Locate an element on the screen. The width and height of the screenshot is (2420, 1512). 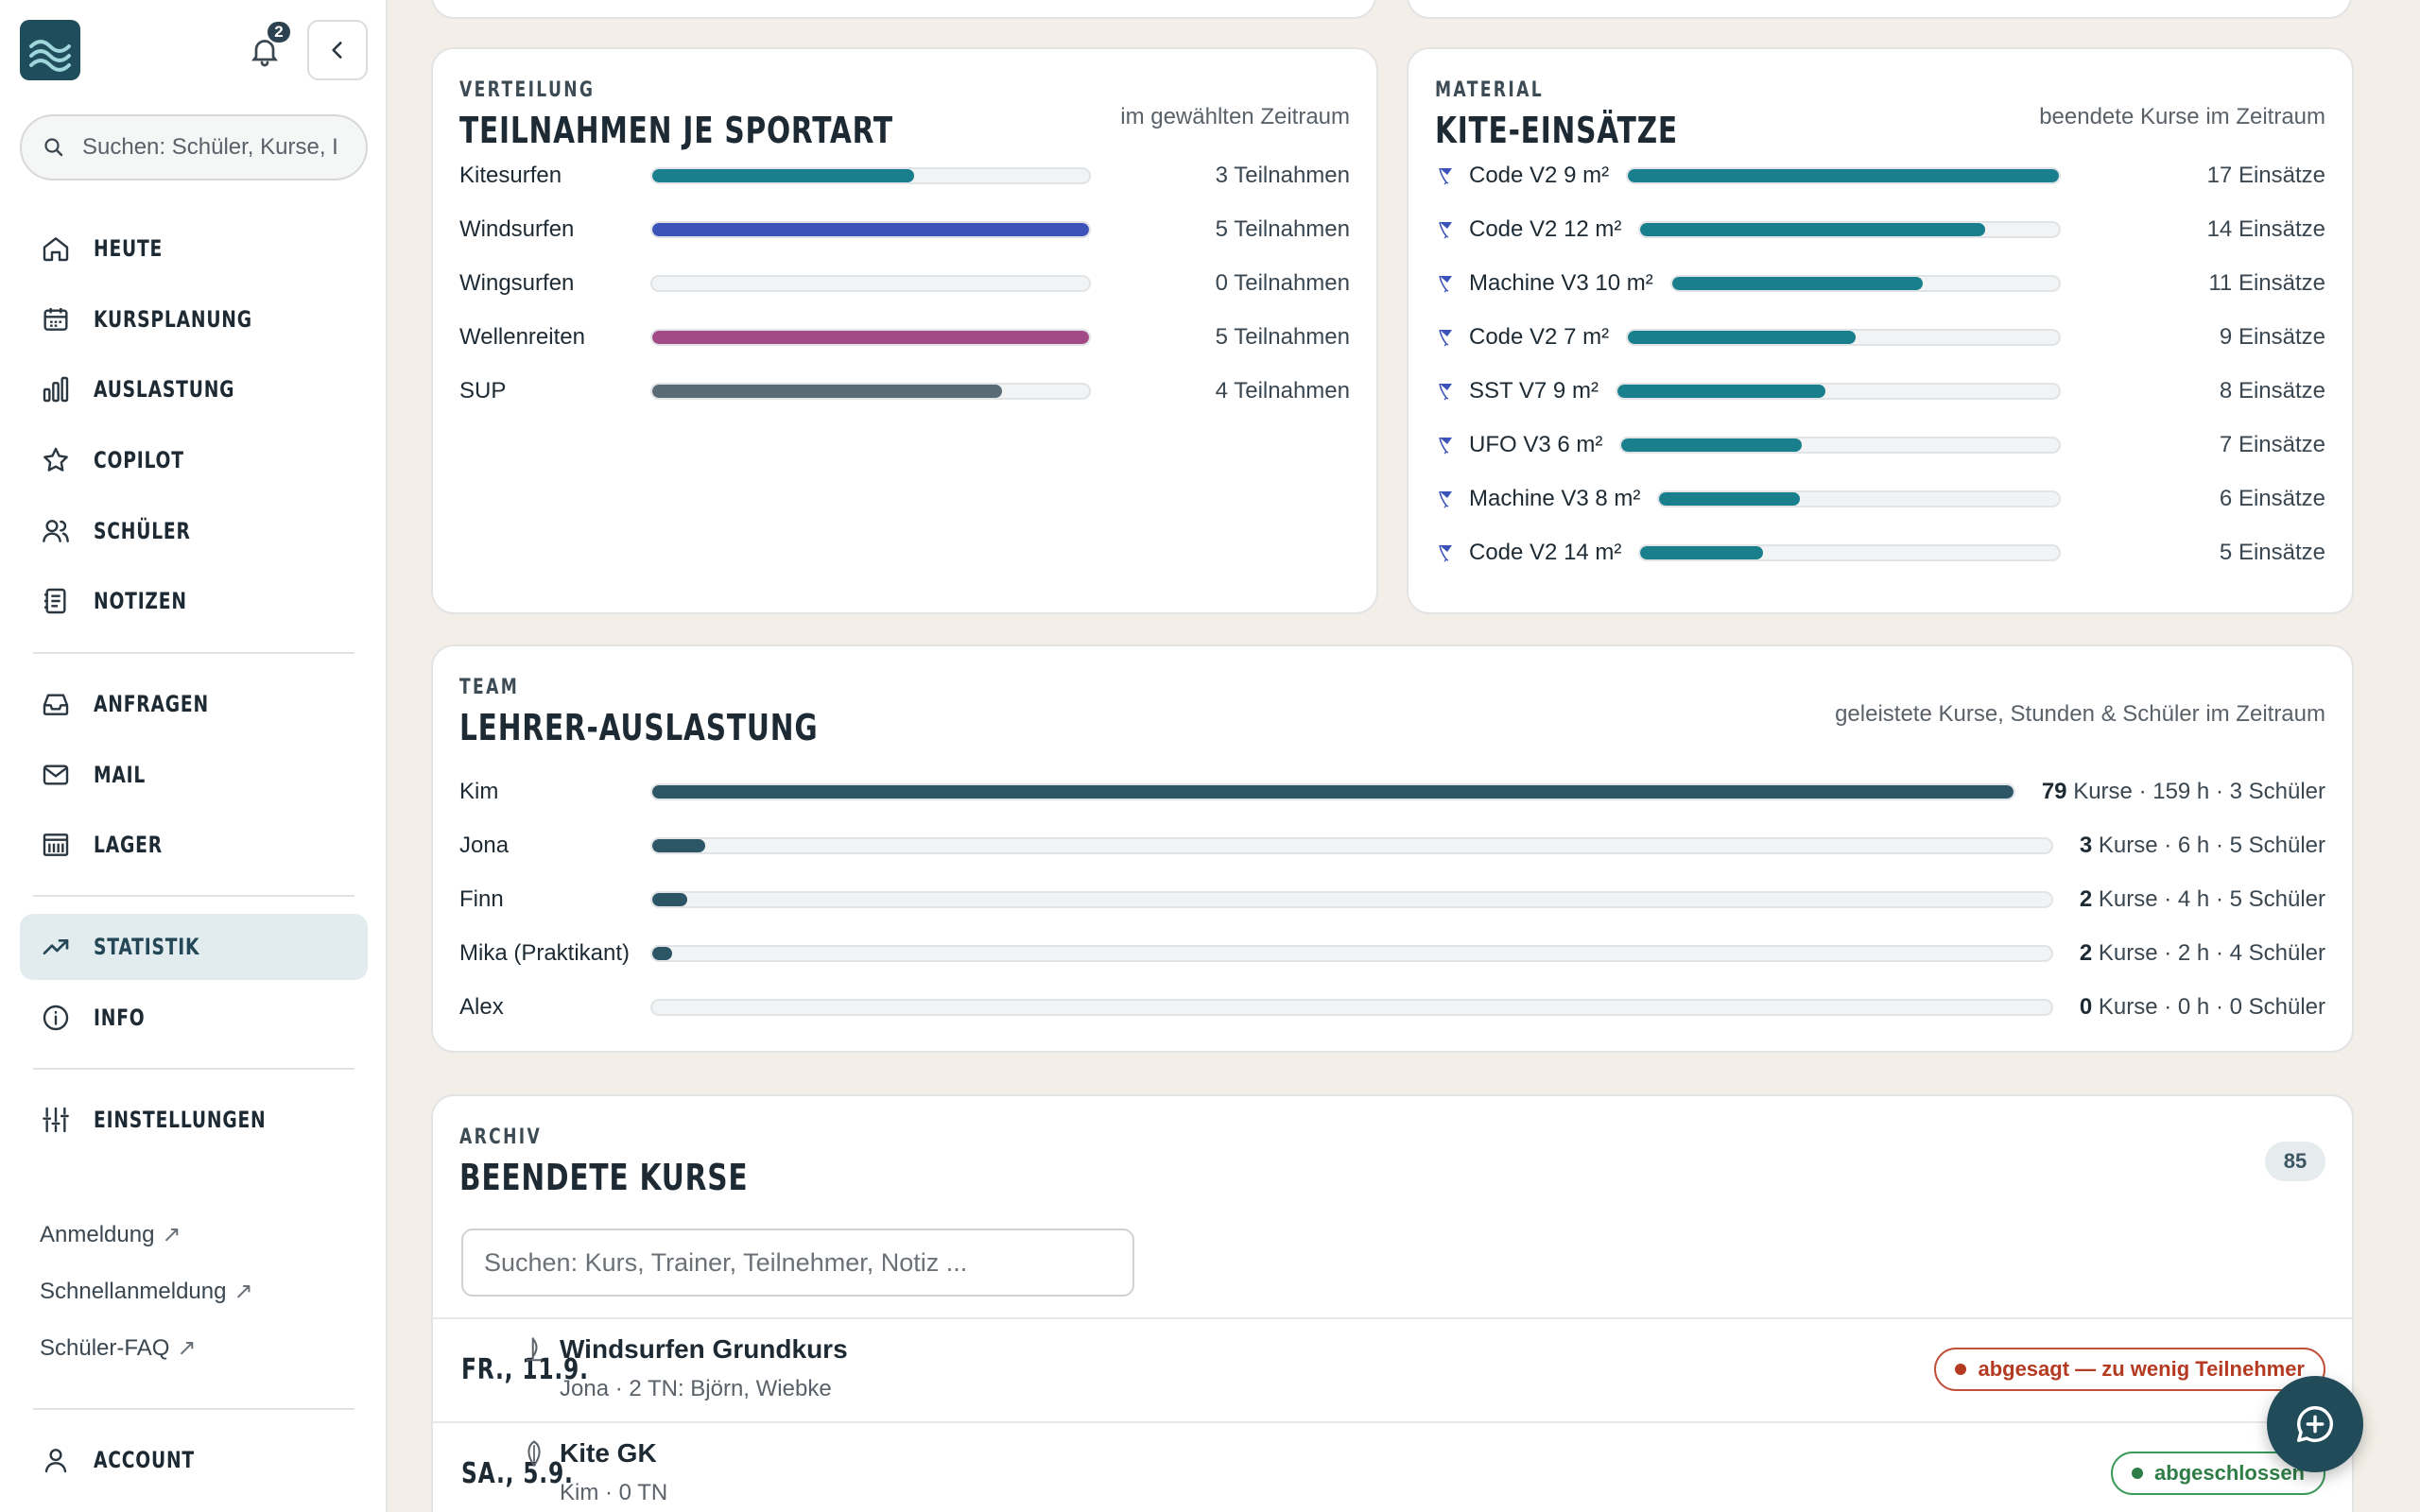
link-schnellanmeldung: Schnellanmeldung ↗ is located at coordinates (146, 1291).